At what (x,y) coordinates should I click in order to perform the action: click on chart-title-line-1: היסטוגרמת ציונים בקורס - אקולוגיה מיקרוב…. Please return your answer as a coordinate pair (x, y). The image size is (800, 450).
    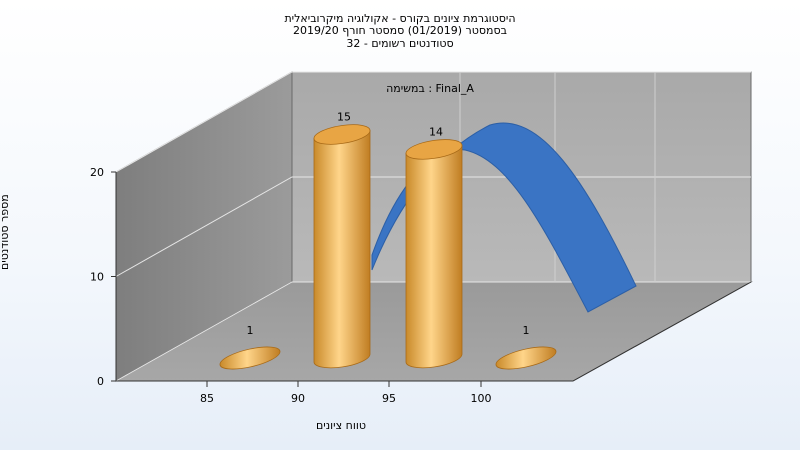
    Looking at the image, I should click on (400, 18).